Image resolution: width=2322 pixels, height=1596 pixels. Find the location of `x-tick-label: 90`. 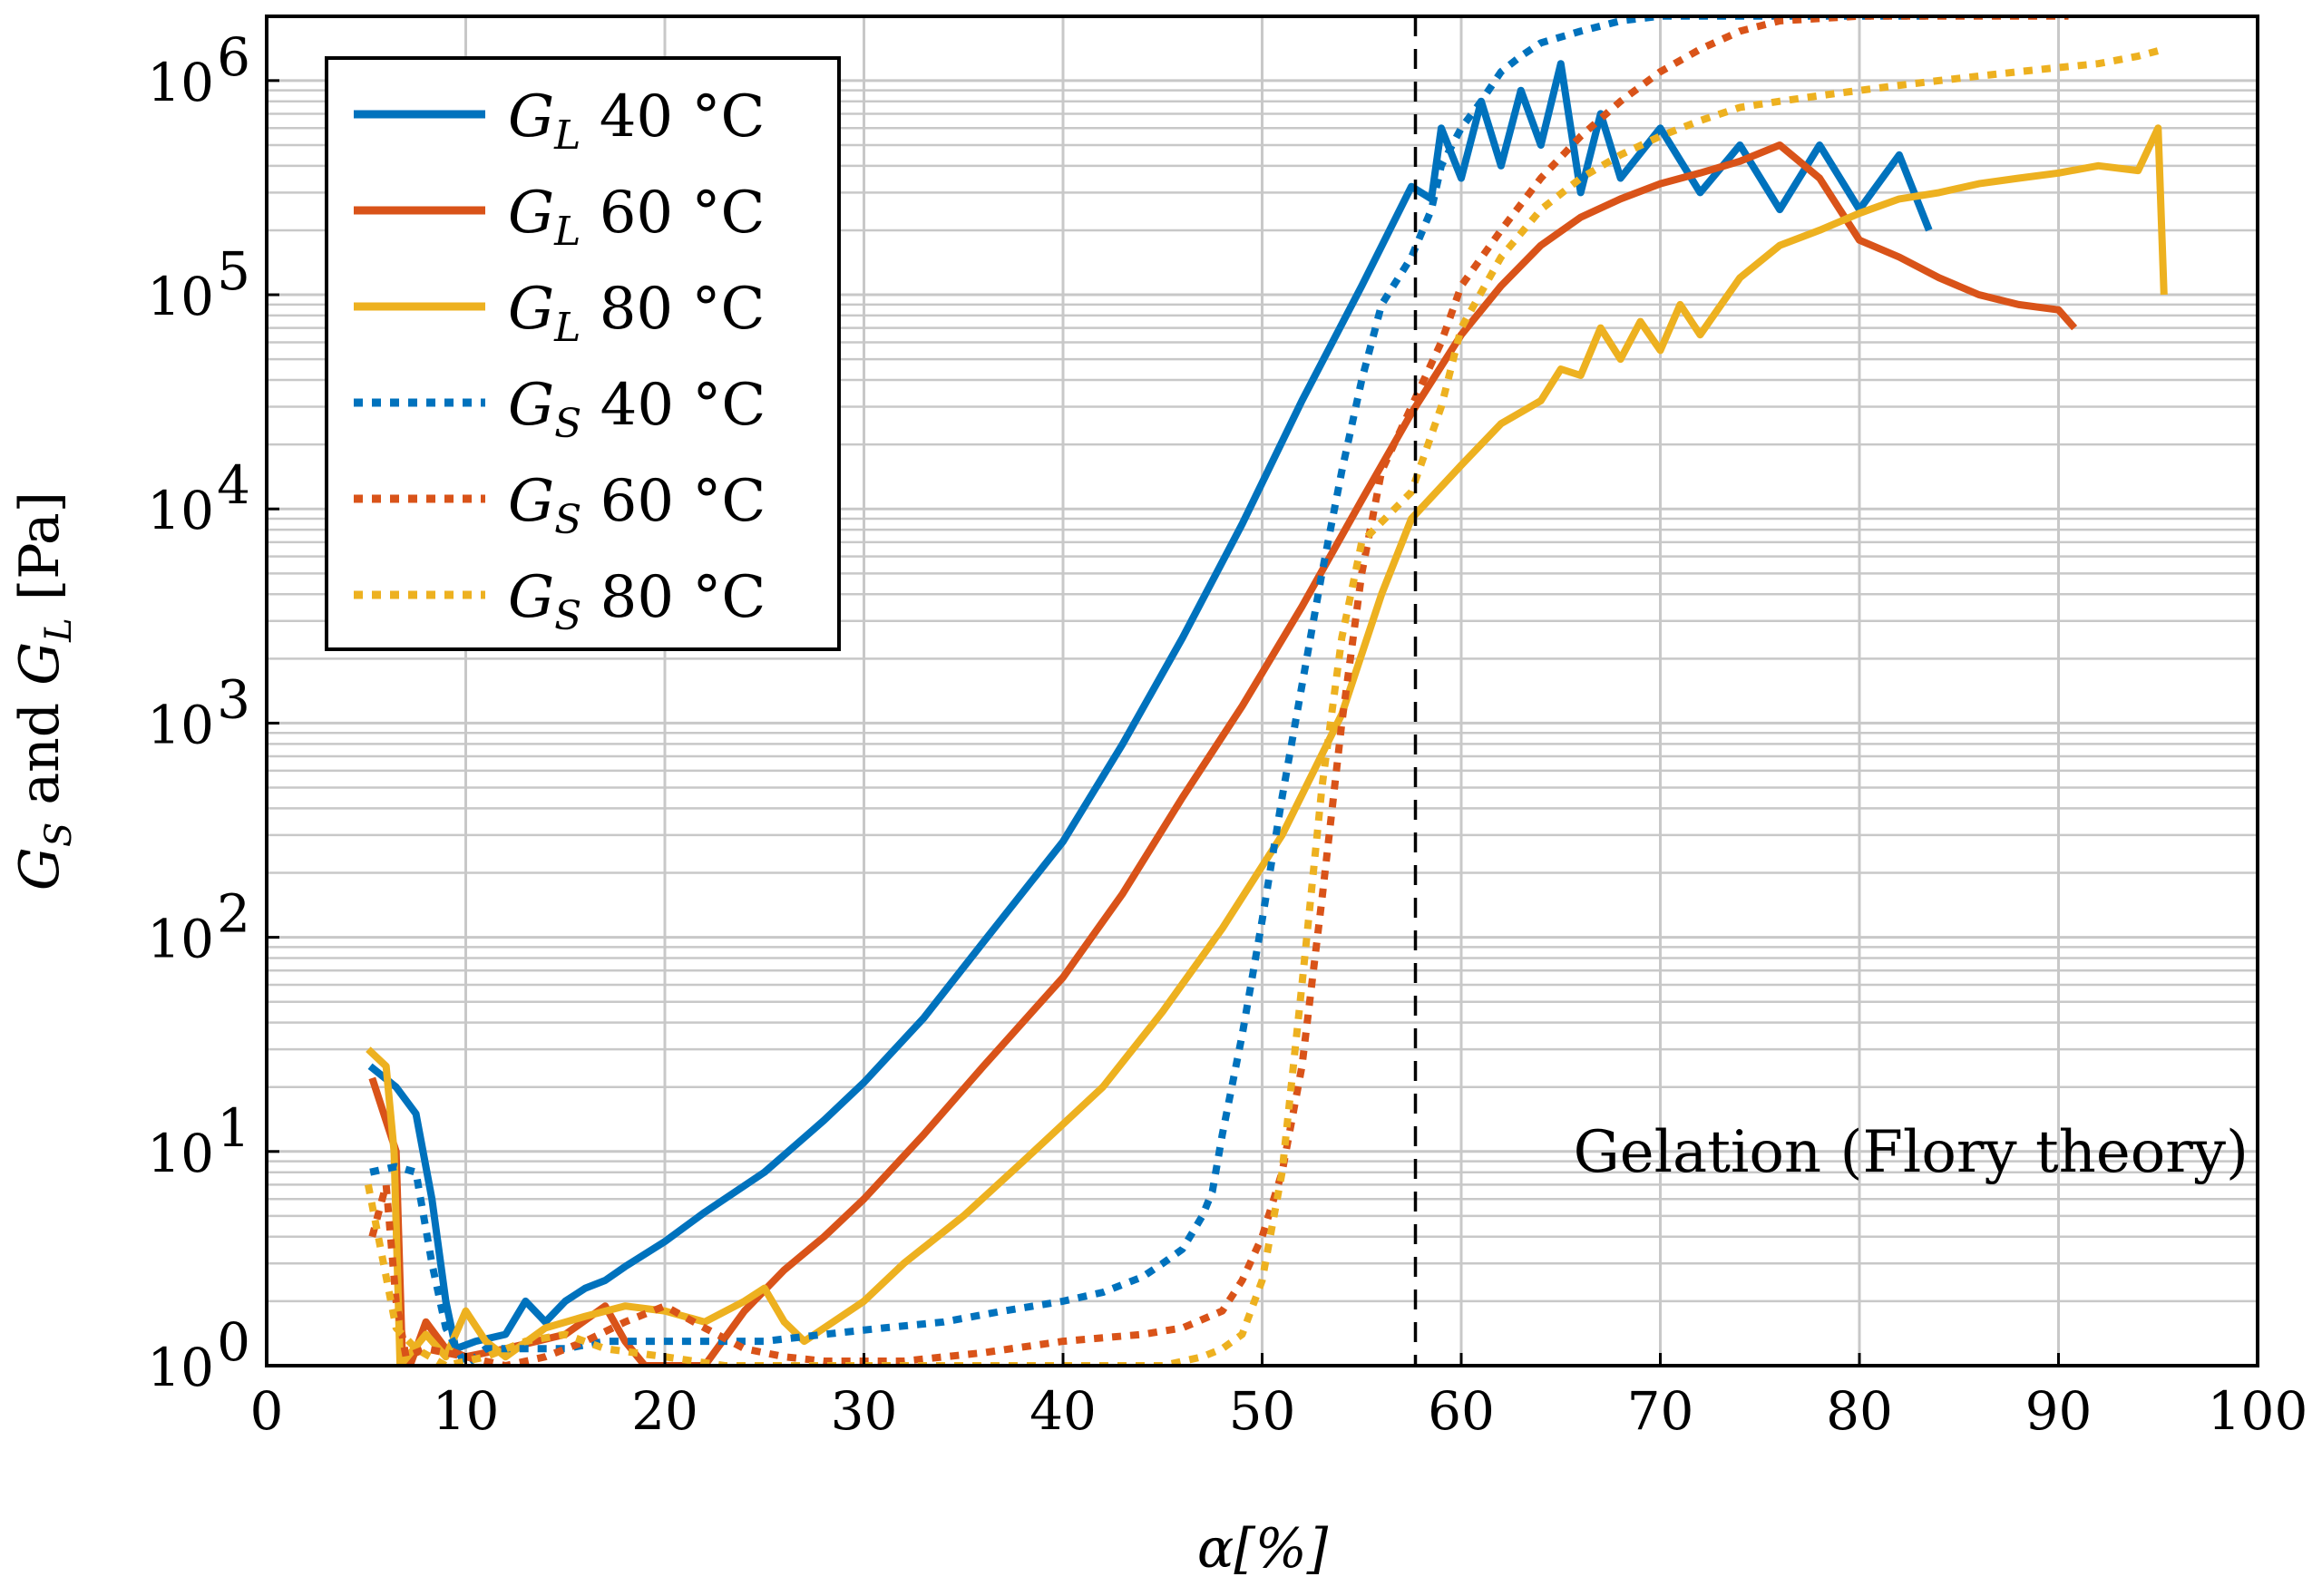

x-tick-label: 90 is located at coordinates (2059, 1411).